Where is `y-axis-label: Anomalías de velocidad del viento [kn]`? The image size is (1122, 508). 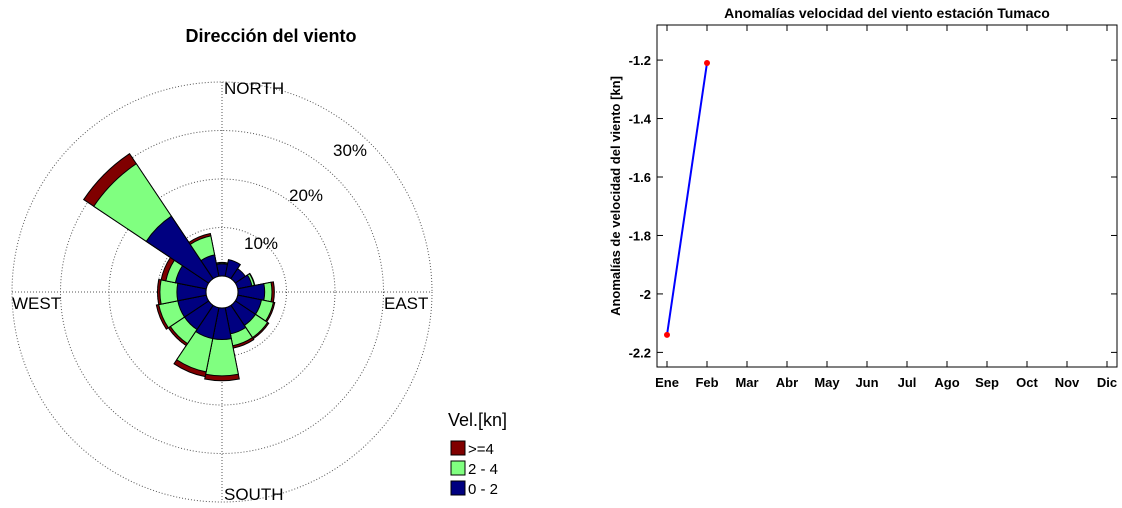
y-axis-label: Anomalías de velocidad del viento [kn] is located at coordinates (615, 196).